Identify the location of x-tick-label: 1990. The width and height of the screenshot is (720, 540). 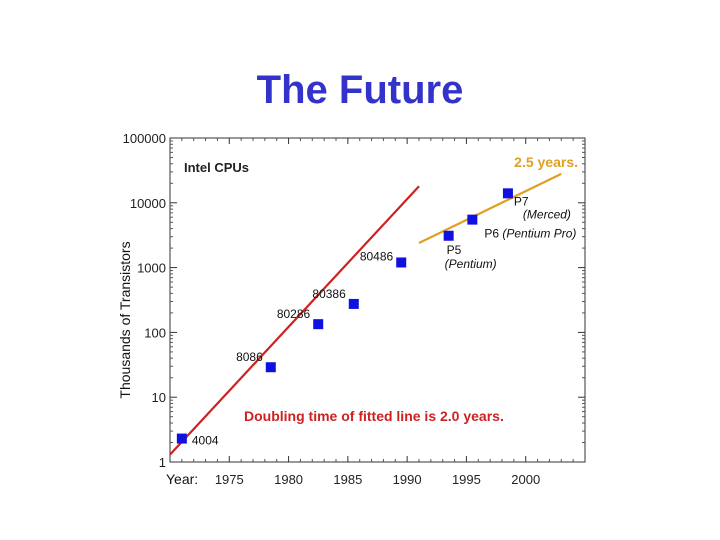
(407, 479).